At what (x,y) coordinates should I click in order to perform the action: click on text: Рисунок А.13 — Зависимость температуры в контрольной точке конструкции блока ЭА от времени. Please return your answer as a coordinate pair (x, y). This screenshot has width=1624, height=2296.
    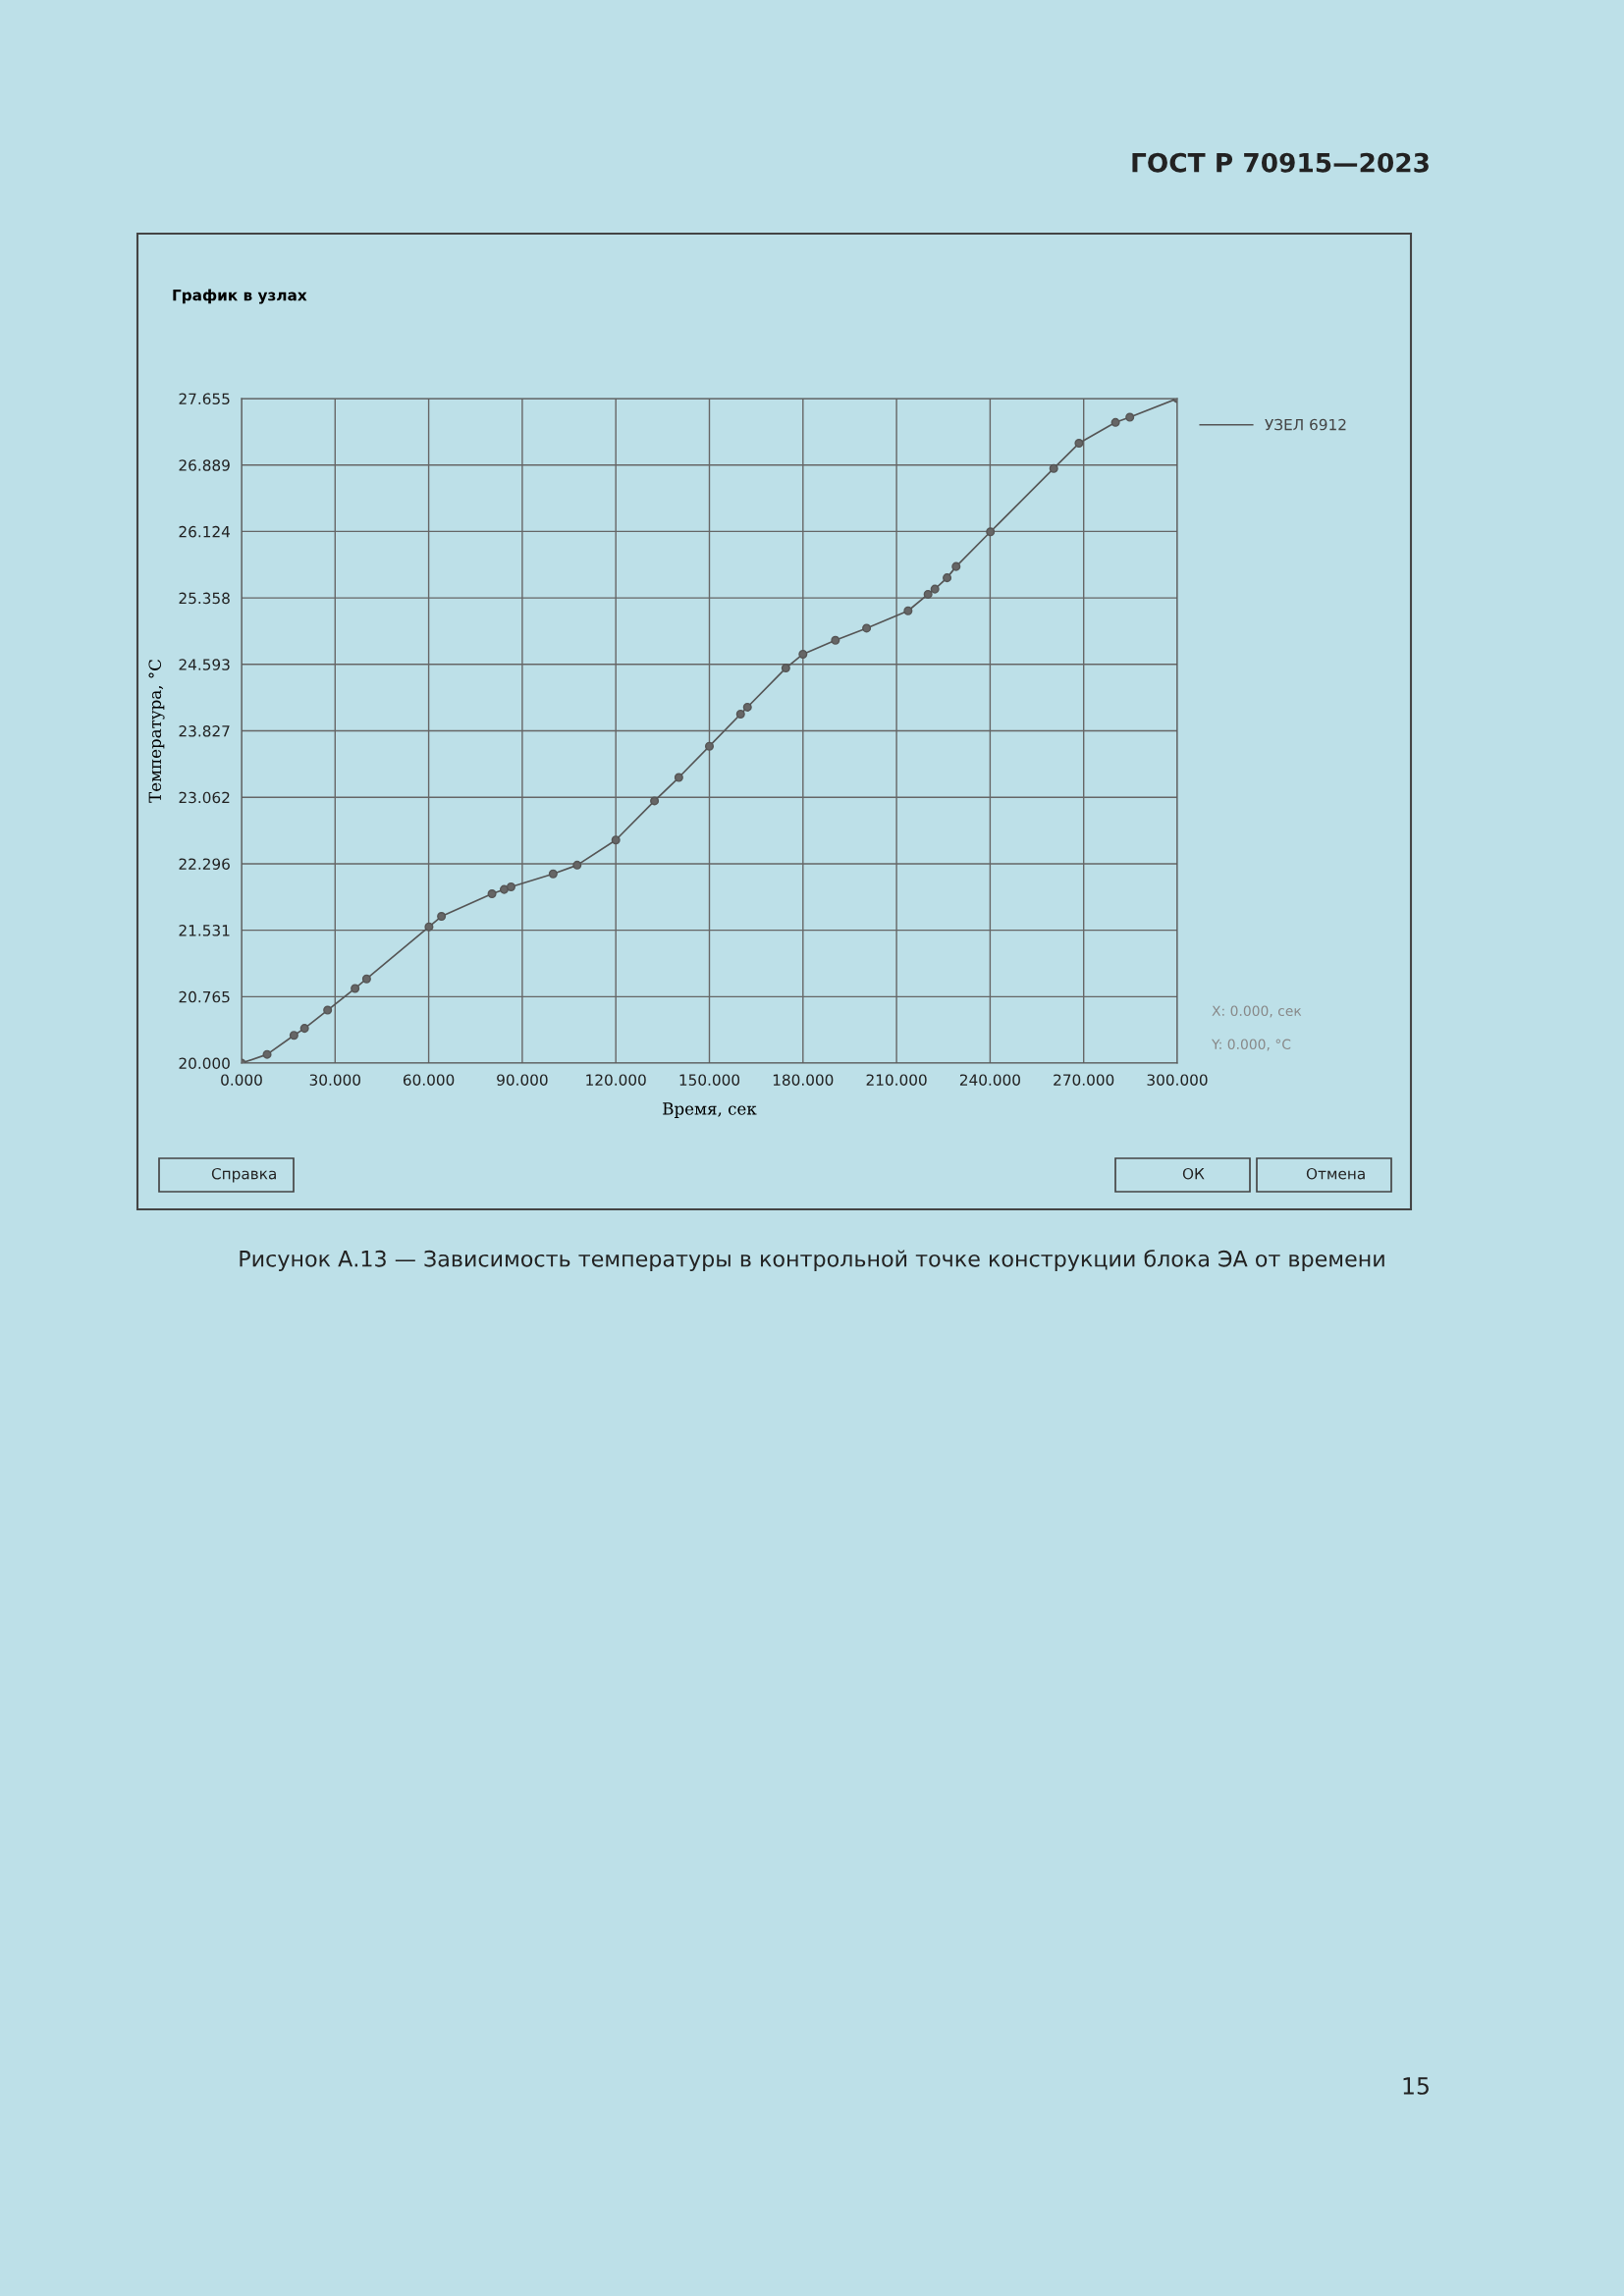
    Looking at the image, I should click on (812, 1260).